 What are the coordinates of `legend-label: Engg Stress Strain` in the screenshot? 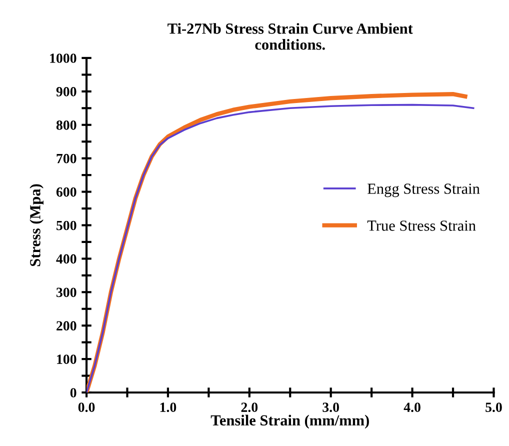 It's located at (424, 191).